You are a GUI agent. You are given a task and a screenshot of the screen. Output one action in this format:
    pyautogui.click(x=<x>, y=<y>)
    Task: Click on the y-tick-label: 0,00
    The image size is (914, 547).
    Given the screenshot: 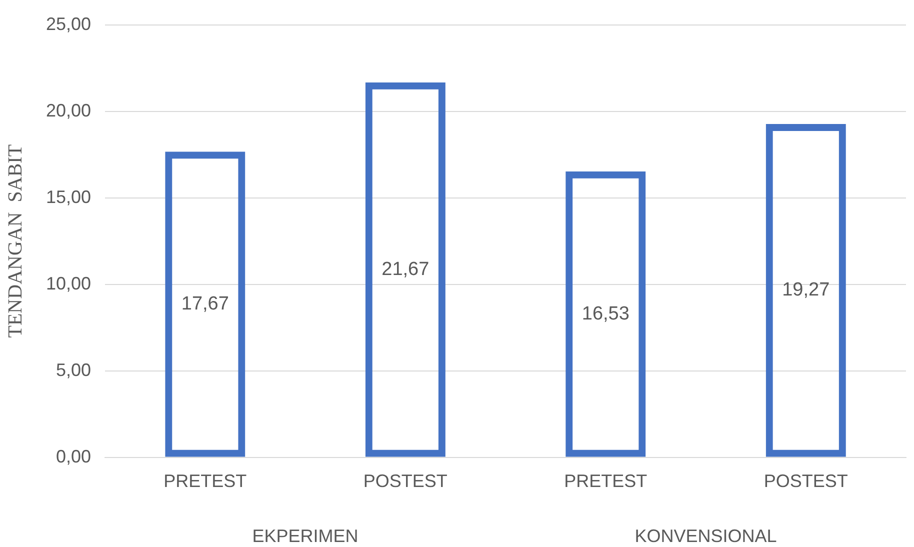 What is the action you would take?
    pyautogui.click(x=74, y=456)
    